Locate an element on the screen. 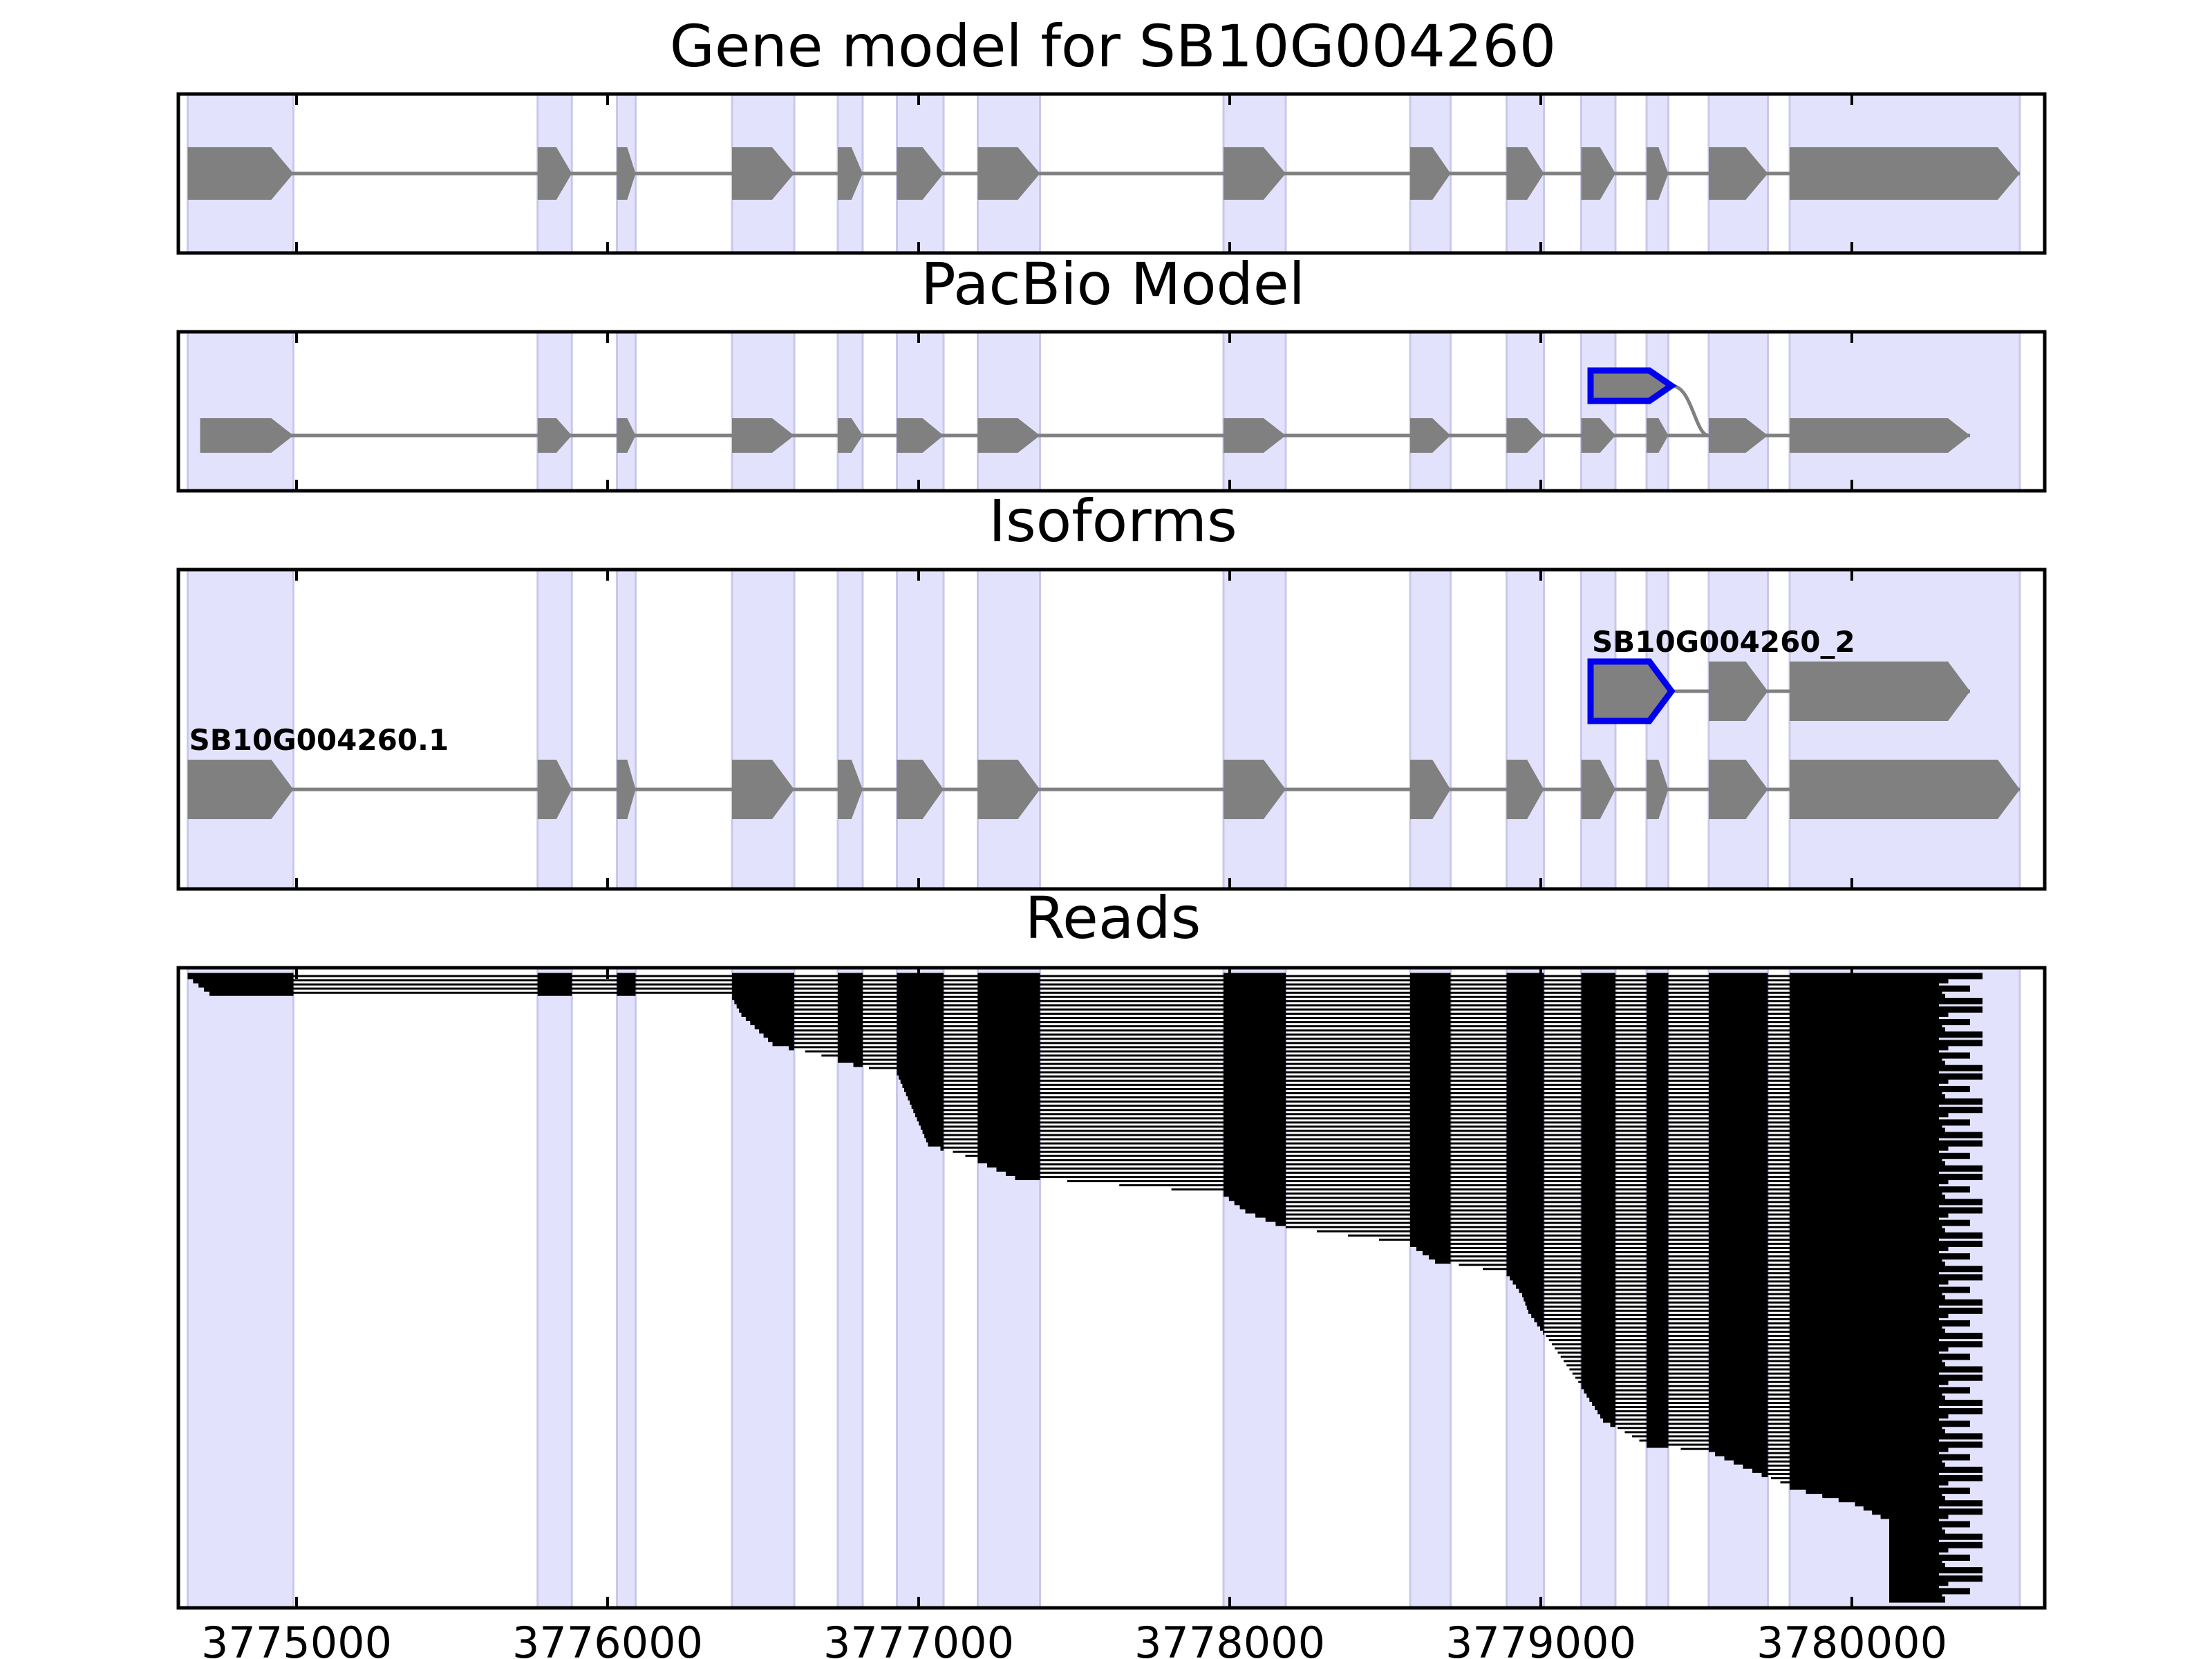 The image size is (2212, 1659). alternative-splice-connector is located at coordinates (1690, 411).